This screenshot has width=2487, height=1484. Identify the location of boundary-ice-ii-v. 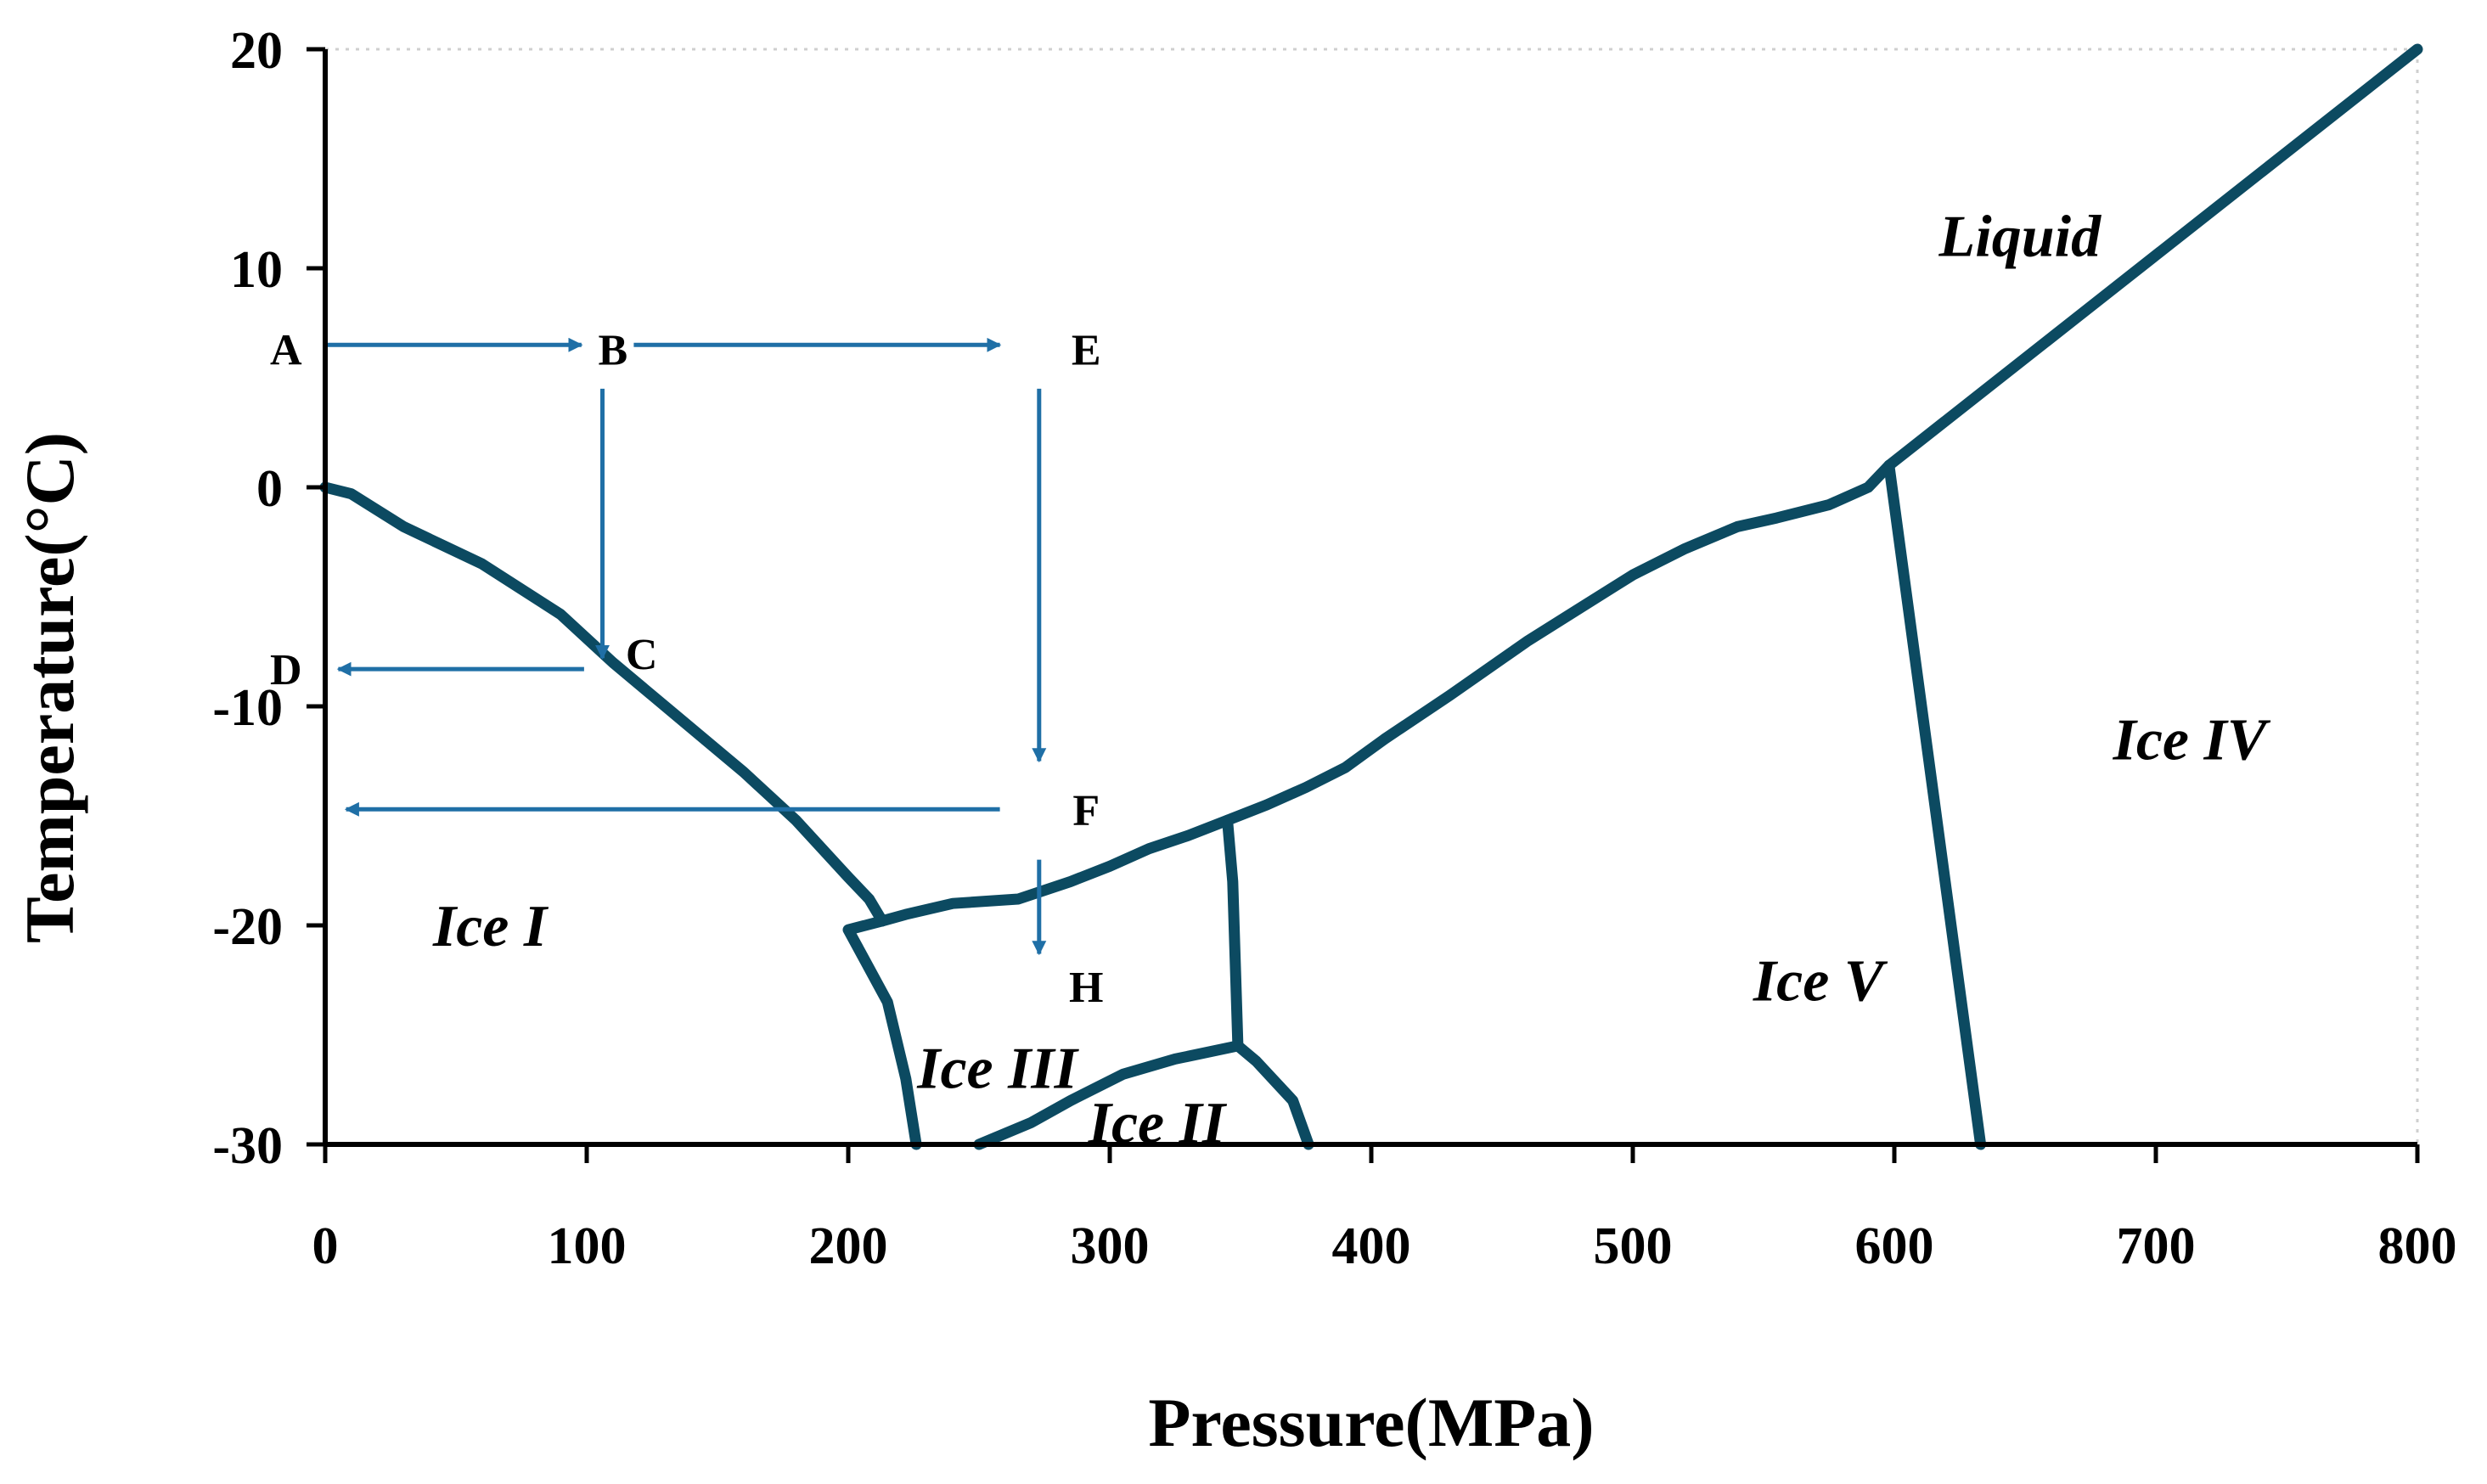
(1273, 1095).